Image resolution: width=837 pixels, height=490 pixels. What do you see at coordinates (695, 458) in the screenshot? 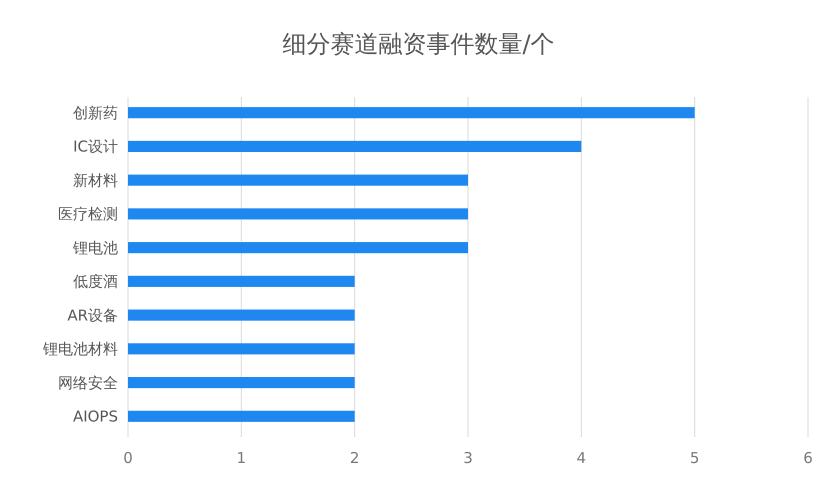
I see `x-tick-label: 5` at bounding box center [695, 458].